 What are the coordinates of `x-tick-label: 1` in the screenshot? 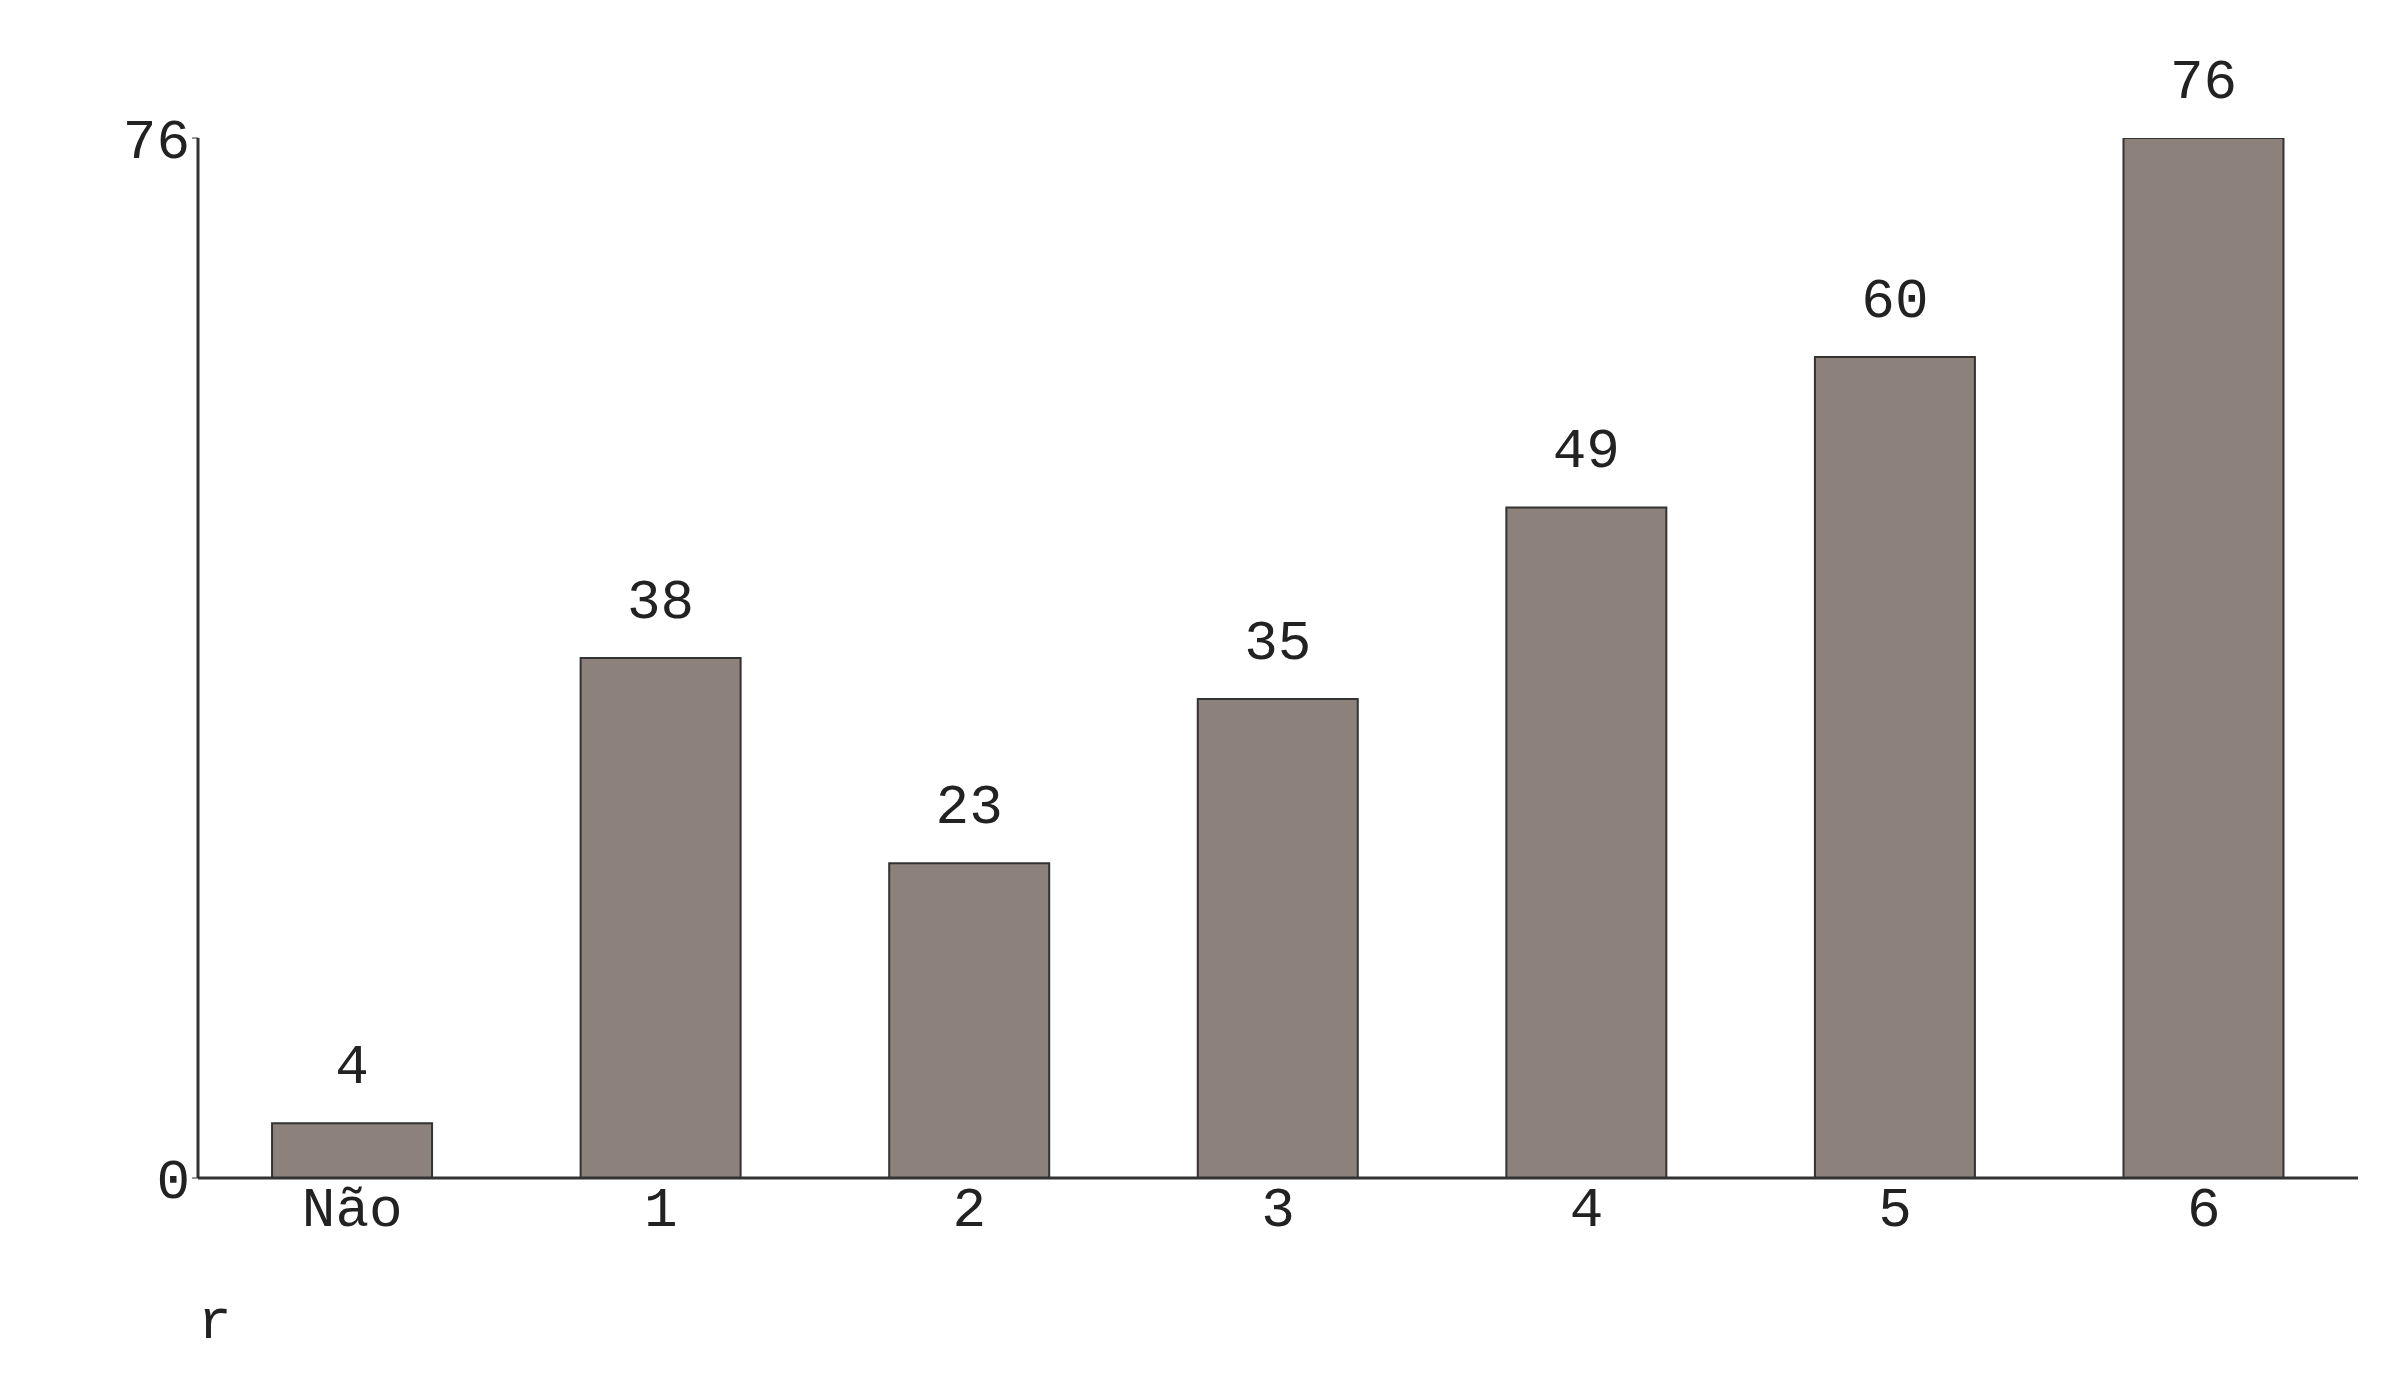 It's located at (661, 1210).